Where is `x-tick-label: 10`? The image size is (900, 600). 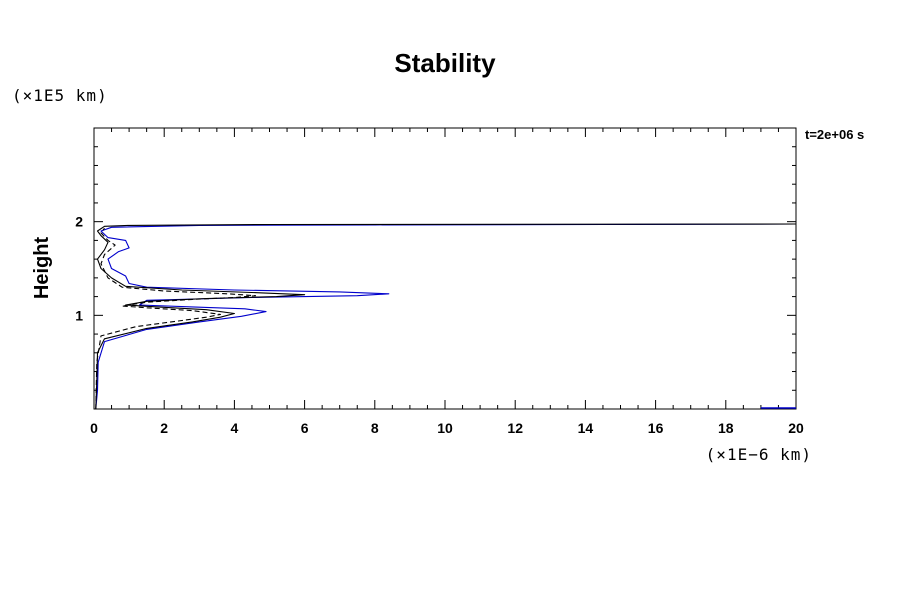 x-tick-label: 10 is located at coordinates (445, 428).